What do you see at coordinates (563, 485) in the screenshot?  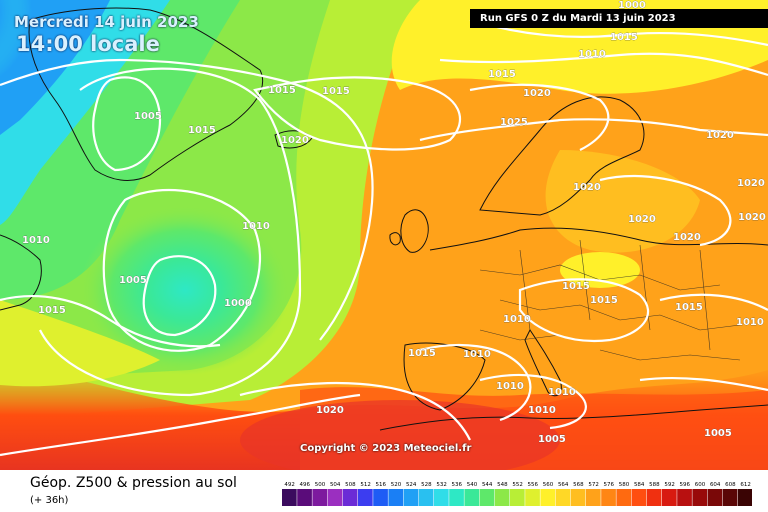 I see `scale-tick-label: 564` at bounding box center [563, 485].